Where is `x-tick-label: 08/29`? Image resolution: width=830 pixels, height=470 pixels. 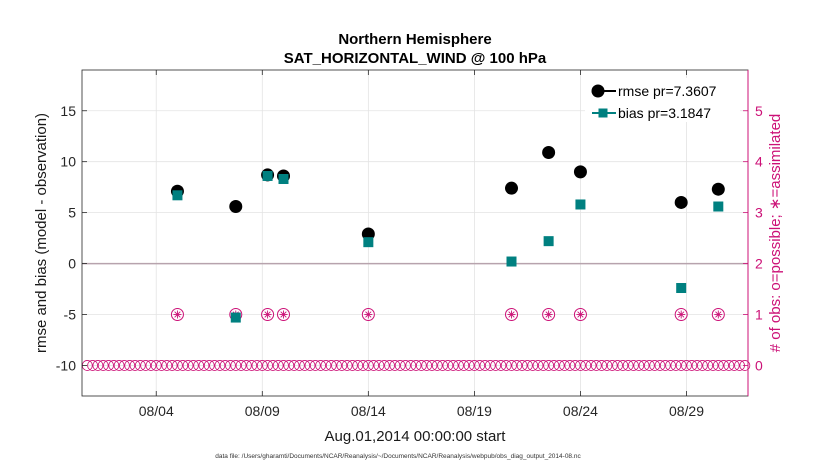
x-tick-label: 08/29 is located at coordinates (686, 411).